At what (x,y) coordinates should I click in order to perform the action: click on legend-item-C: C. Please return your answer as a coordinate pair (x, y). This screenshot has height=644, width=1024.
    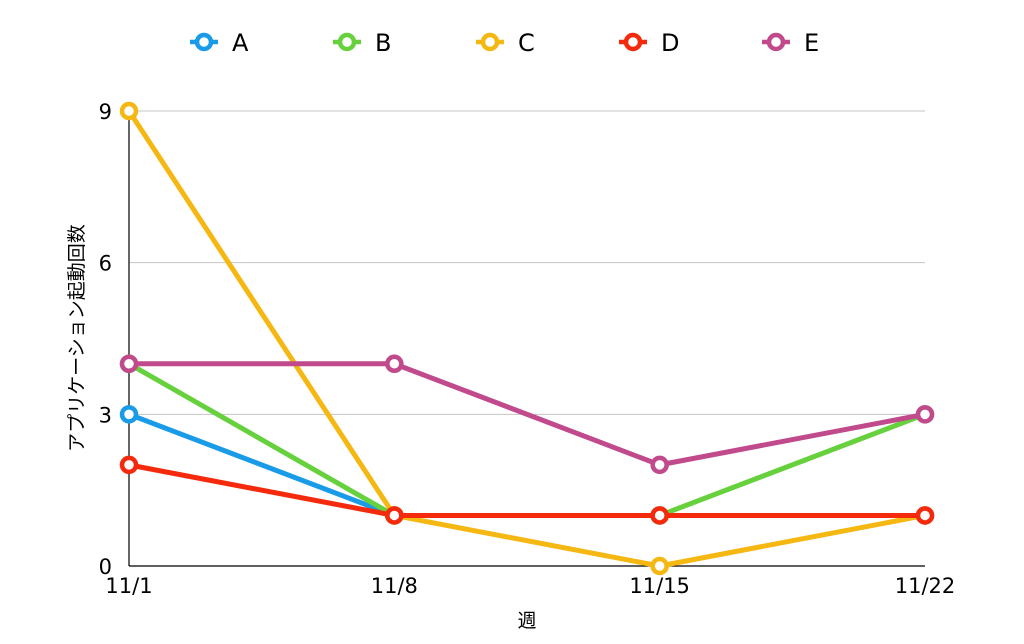
    Looking at the image, I should click on (505, 43).